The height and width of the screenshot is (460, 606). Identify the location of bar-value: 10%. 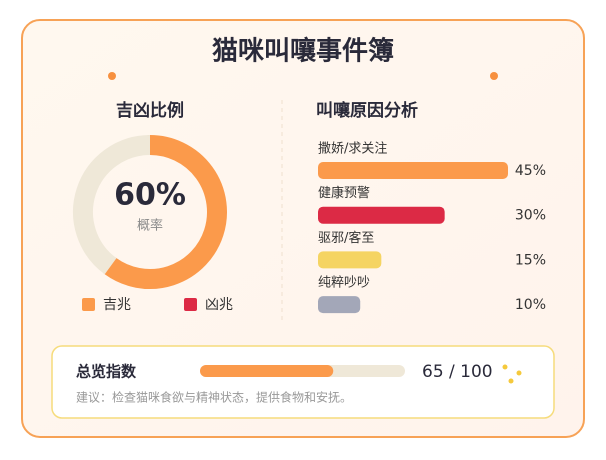
(530, 305).